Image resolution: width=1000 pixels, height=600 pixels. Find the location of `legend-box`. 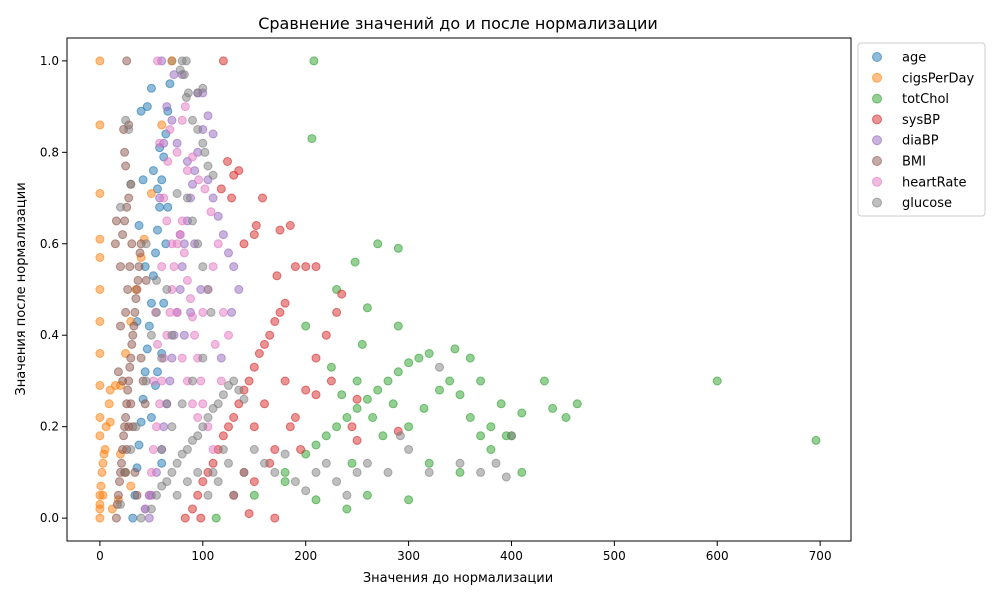

legend-box is located at coordinates (921, 129).